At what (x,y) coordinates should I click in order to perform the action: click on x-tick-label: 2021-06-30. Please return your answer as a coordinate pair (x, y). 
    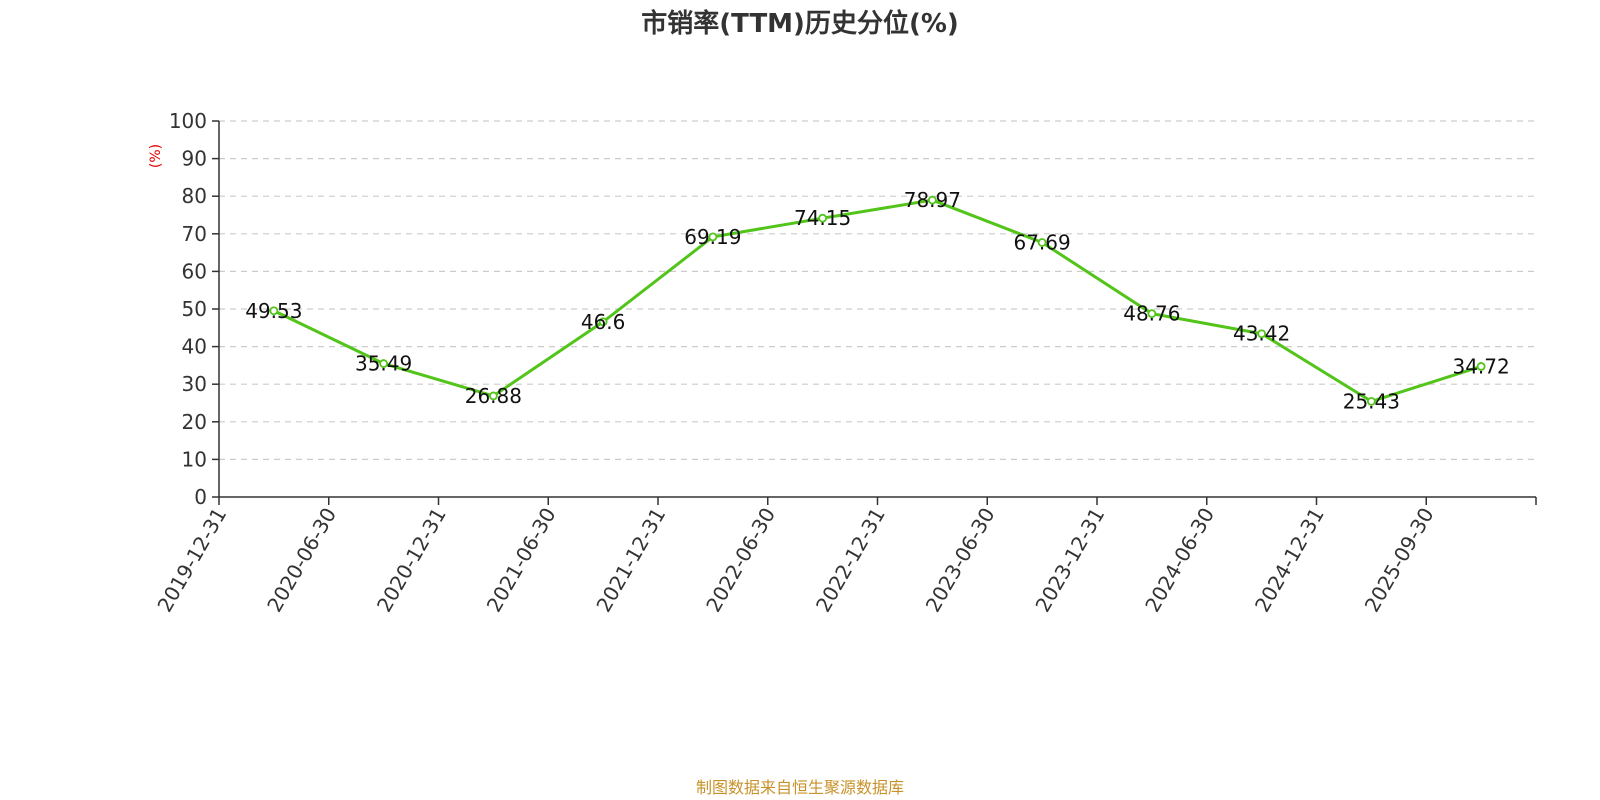
    Looking at the image, I should click on (521, 560).